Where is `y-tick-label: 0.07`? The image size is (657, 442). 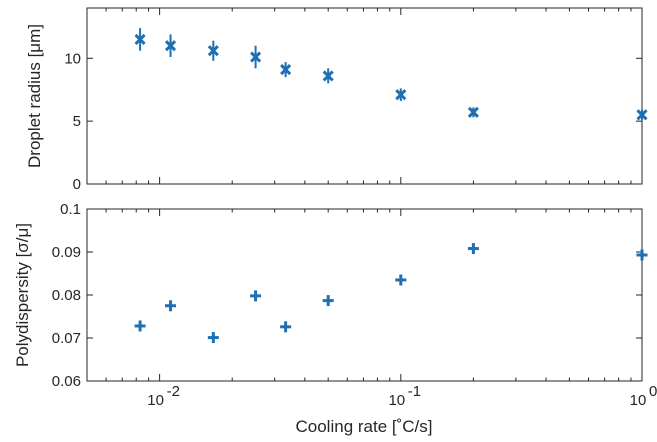
y-tick-label: 0.07 is located at coordinates (66, 338).